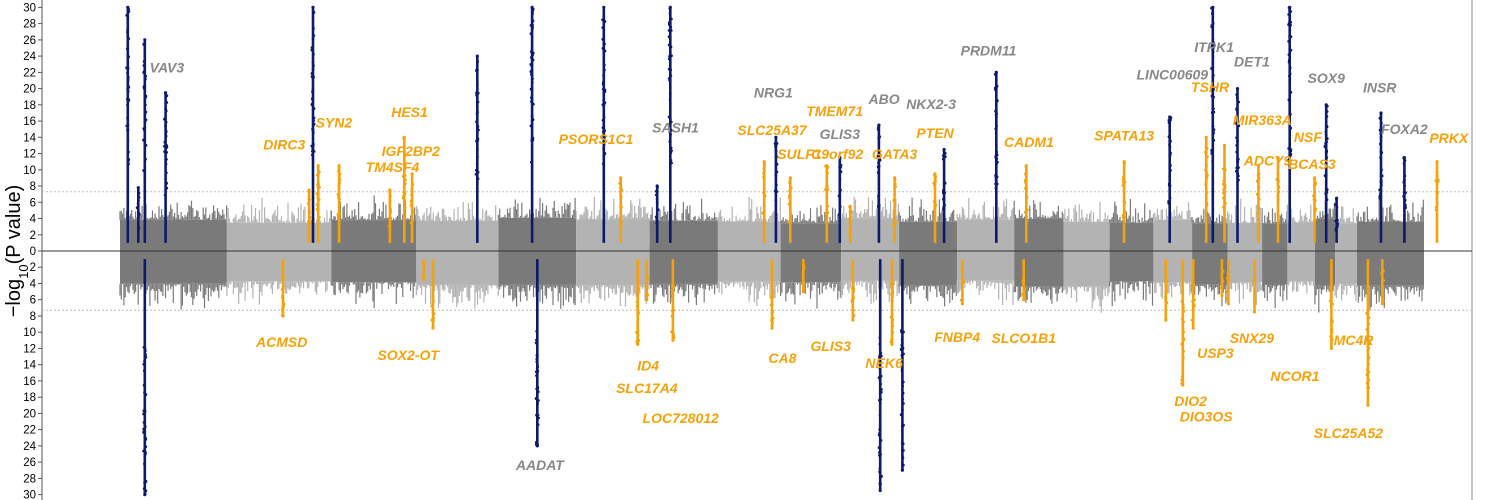  What do you see at coordinates (29, 431) in the screenshot?
I see `y-tick-label-bottom-22: 22` at bounding box center [29, 431].